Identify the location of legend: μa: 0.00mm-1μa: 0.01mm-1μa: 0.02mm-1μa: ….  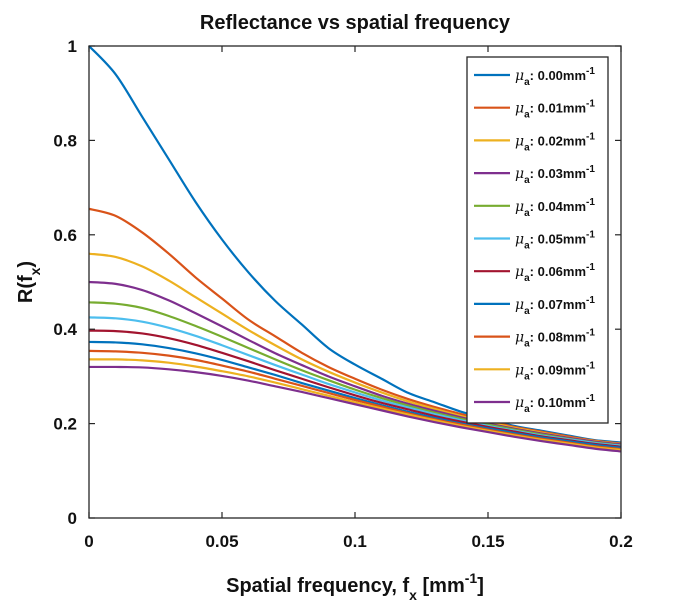
(537, 240).